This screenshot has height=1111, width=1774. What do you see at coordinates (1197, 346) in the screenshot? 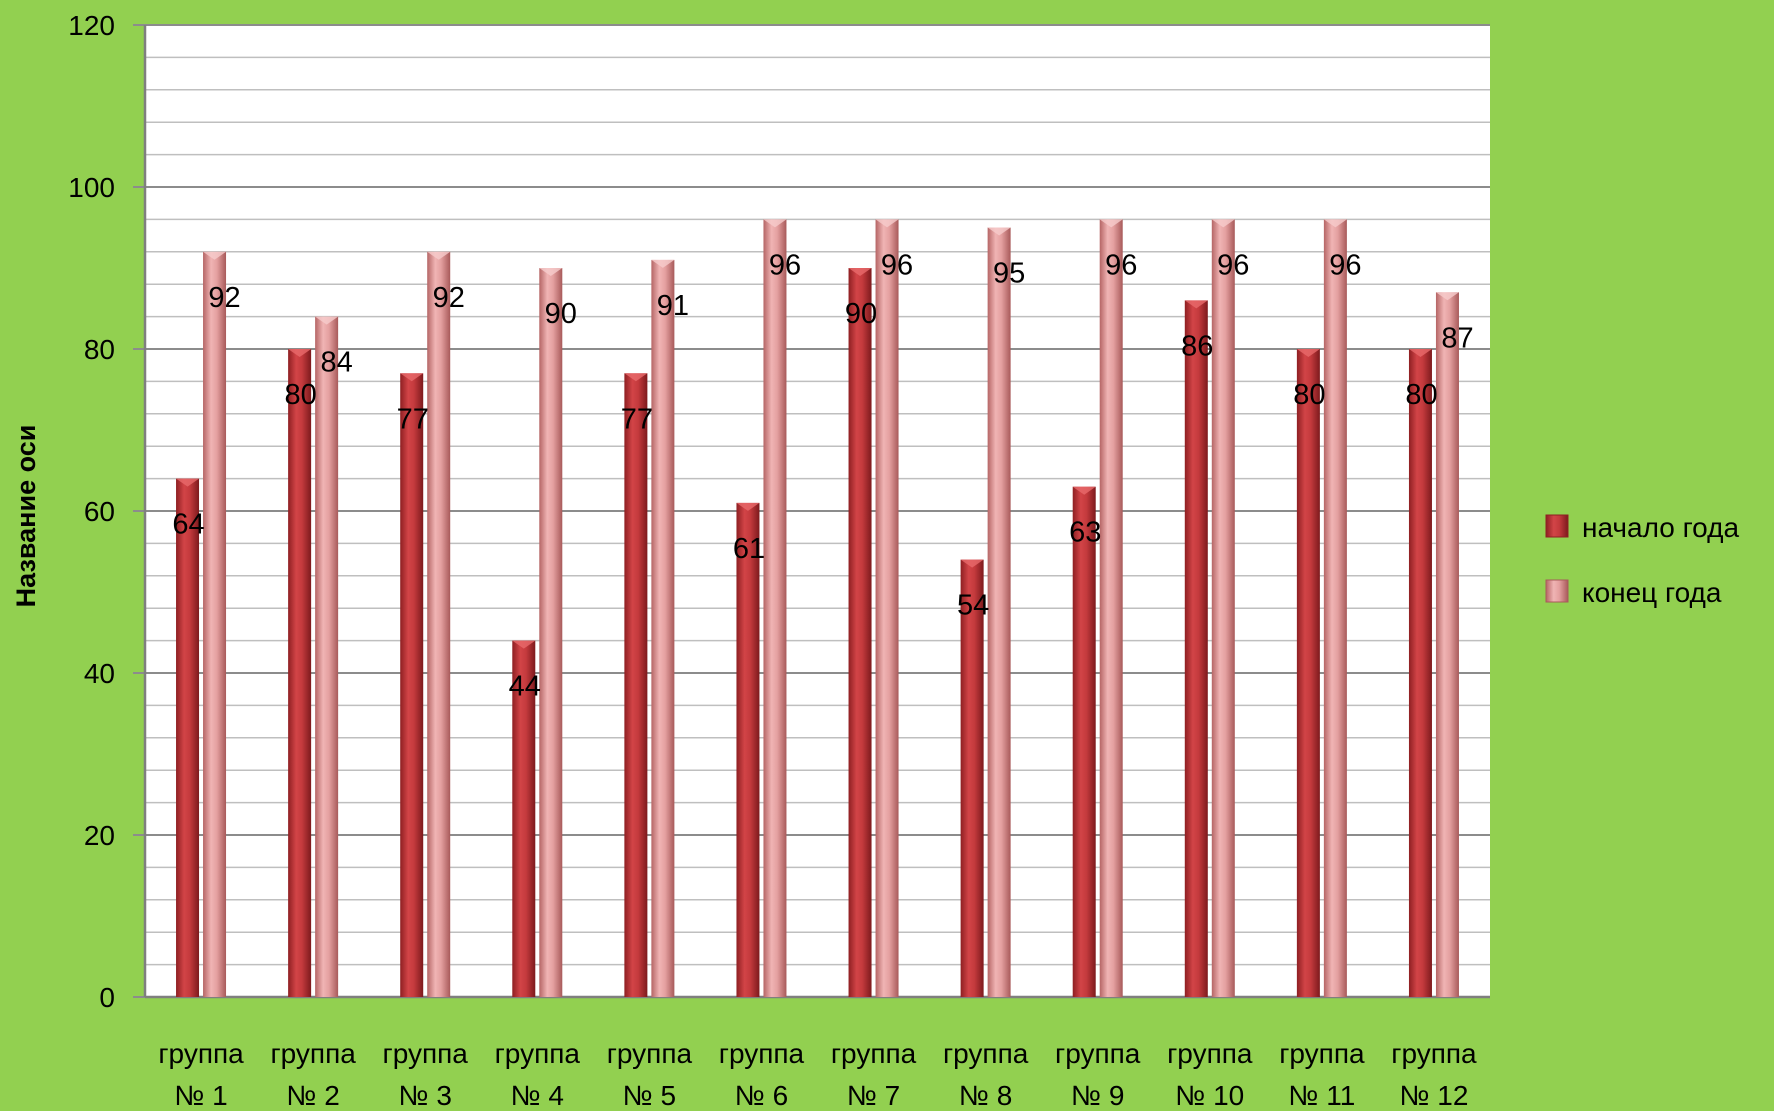
I see `data-label-start-10: 86` at bounding box center [1197, 346].